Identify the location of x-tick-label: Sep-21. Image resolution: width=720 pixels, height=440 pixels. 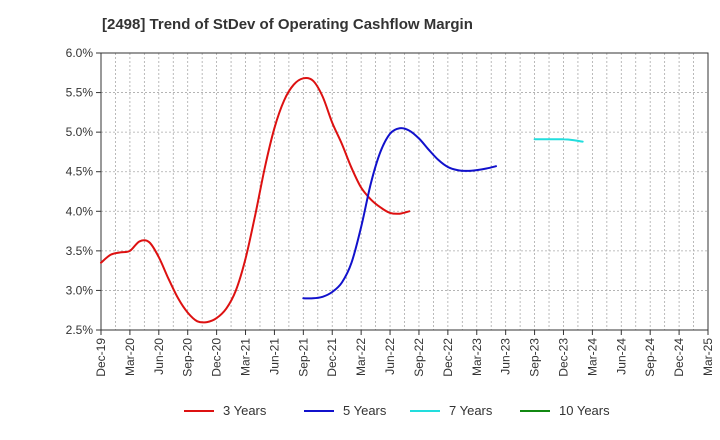
(303, 357).